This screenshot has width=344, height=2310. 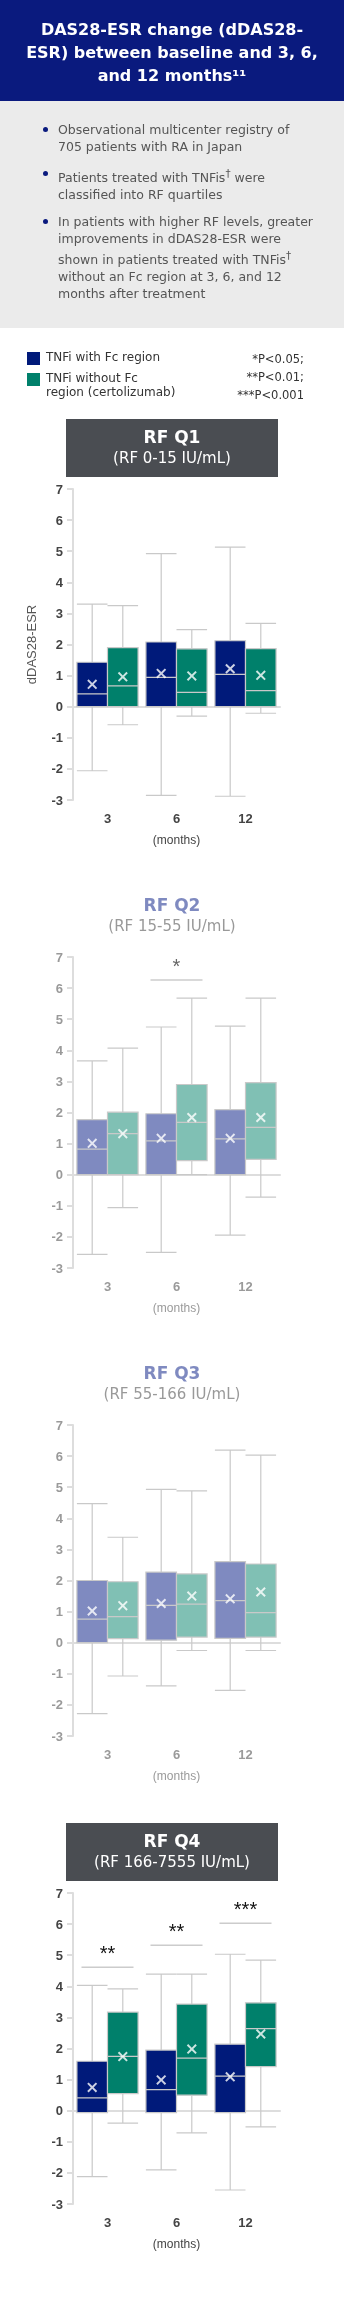 What do you see at coordinates (245, 1909) in the screenshot?
I see `annotation: ***` at bounding box center [245, 1909].